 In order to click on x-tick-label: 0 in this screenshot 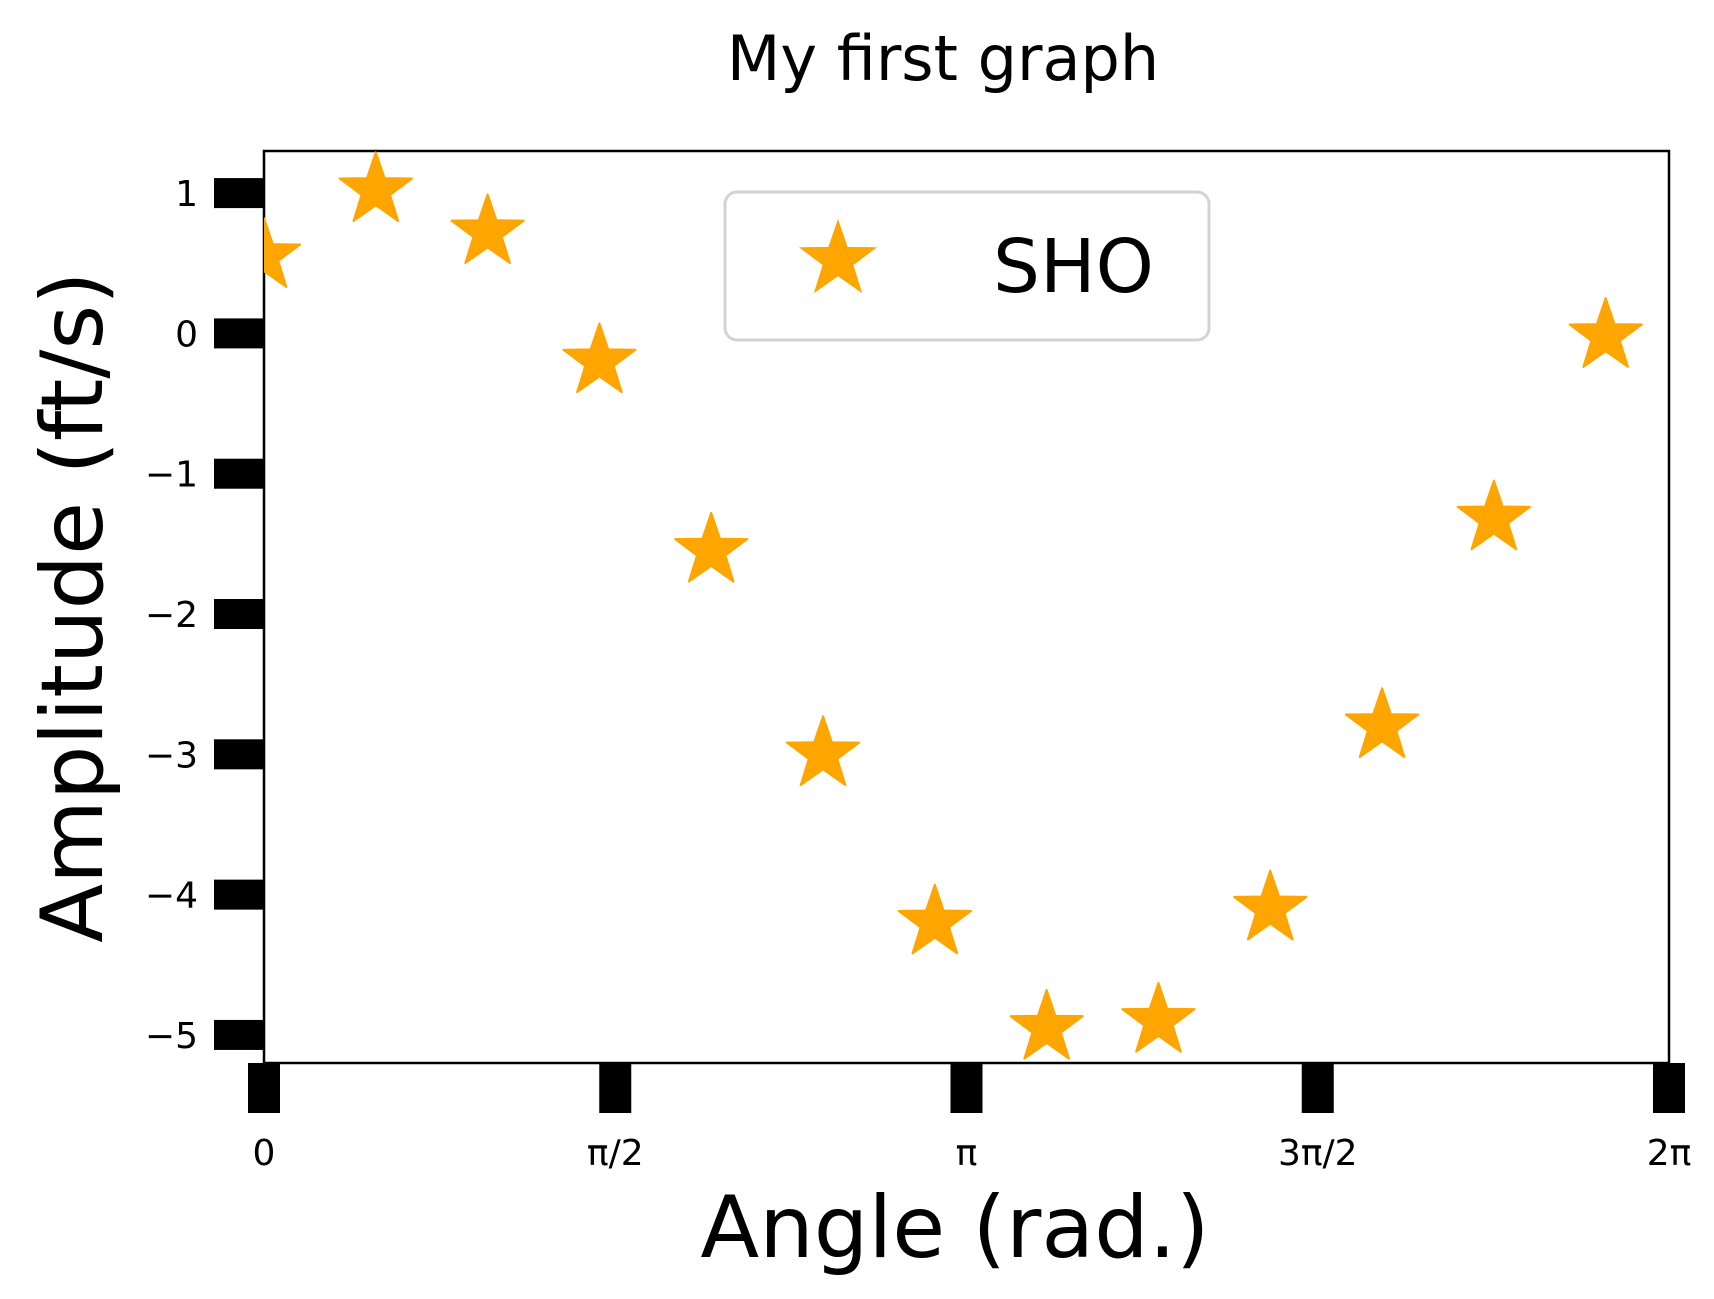, I will do `click(264, 1153)`.